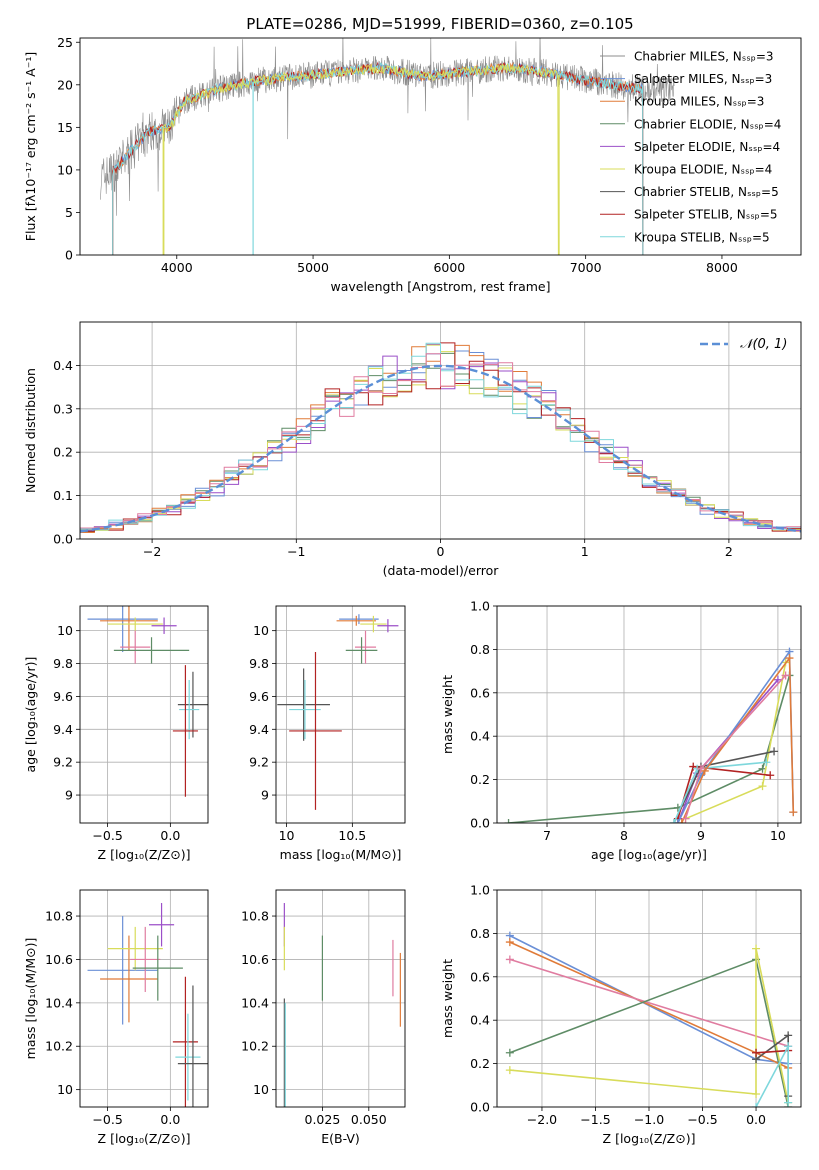 This screenshot has height=1170, width=819. What do you see at coordinates (255, 1002) in the screenshot?
I see `tick-label-y: 10.4` at bounding box center [255, 1002].